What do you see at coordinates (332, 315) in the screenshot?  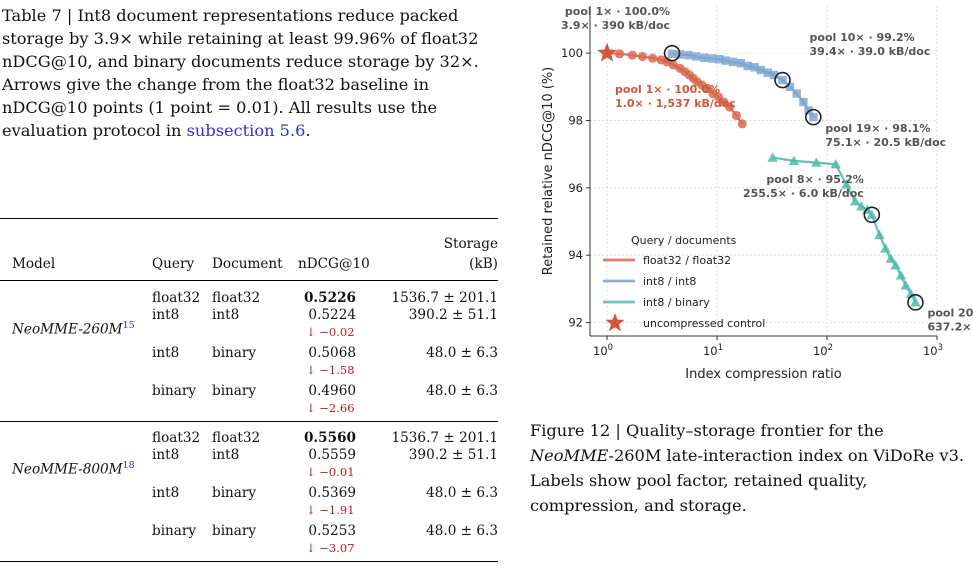 I see `cell-ndcg: 0.5224` at bounding box center [332, 315].